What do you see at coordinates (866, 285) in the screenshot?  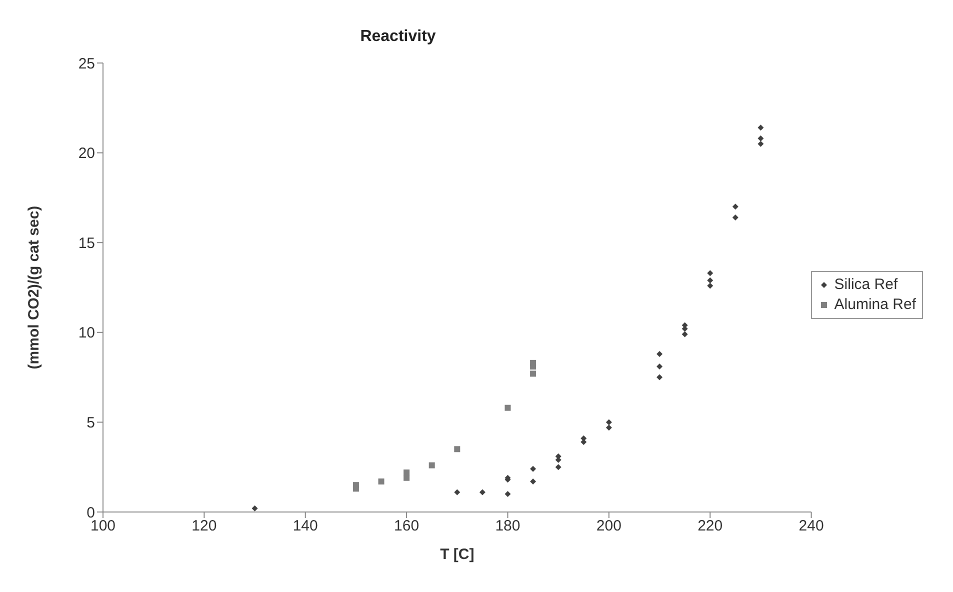 I see `legend-label: Silica Ref` at bounding box center [866, 285].